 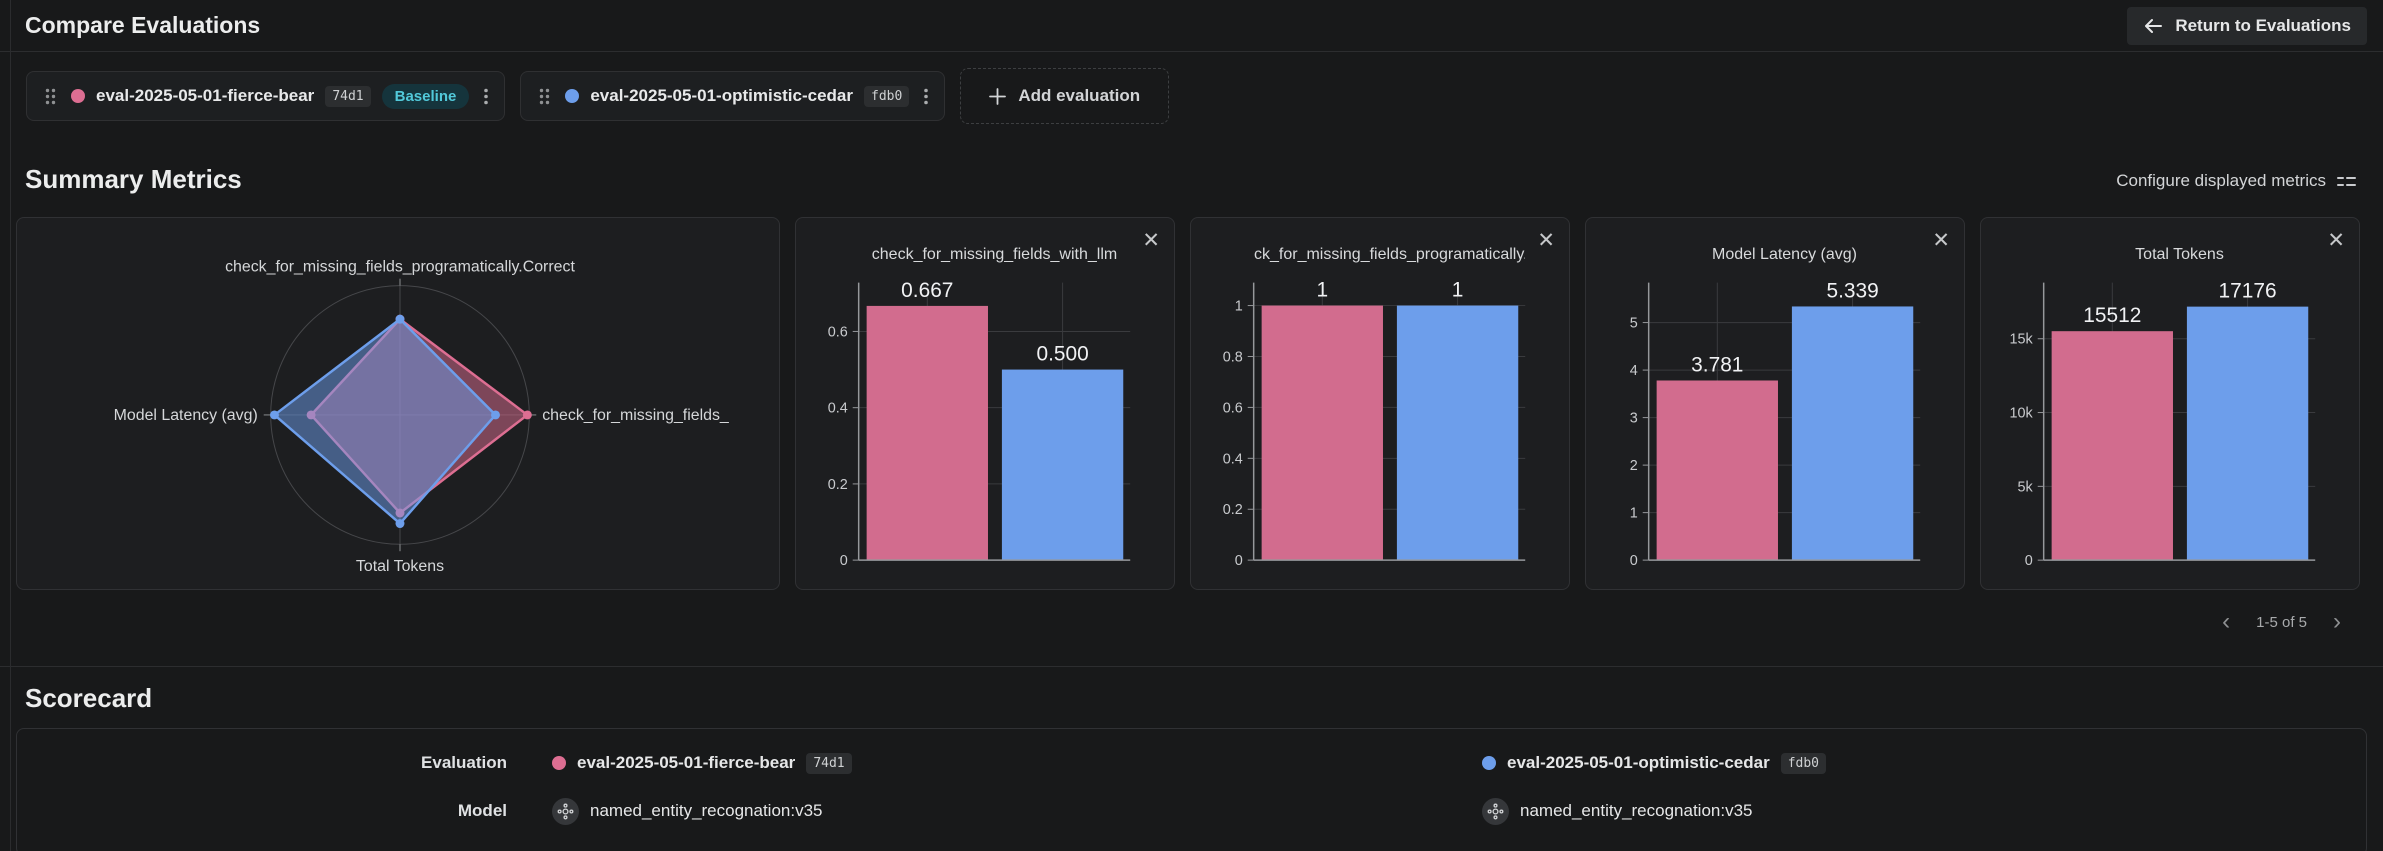 What do you see at coordinates (2221, 180) in the screenshot?
I see `configure-label: Configure displayed metrics` at bounding box center [2221, 180].